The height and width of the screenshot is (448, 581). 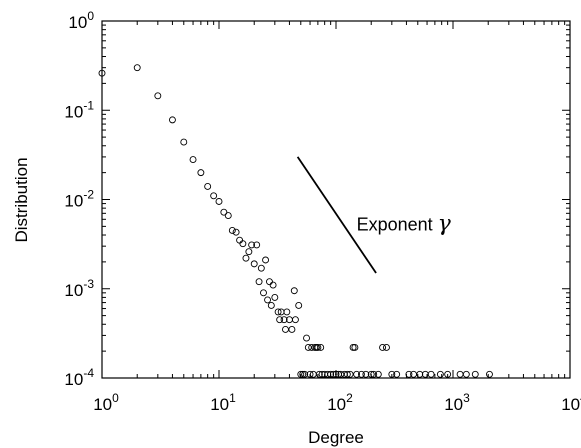 What do you see at coordinates (223, 402) in the screenshot?
I see `x-tick-label: 10¹` at bounding box center [223, 402].